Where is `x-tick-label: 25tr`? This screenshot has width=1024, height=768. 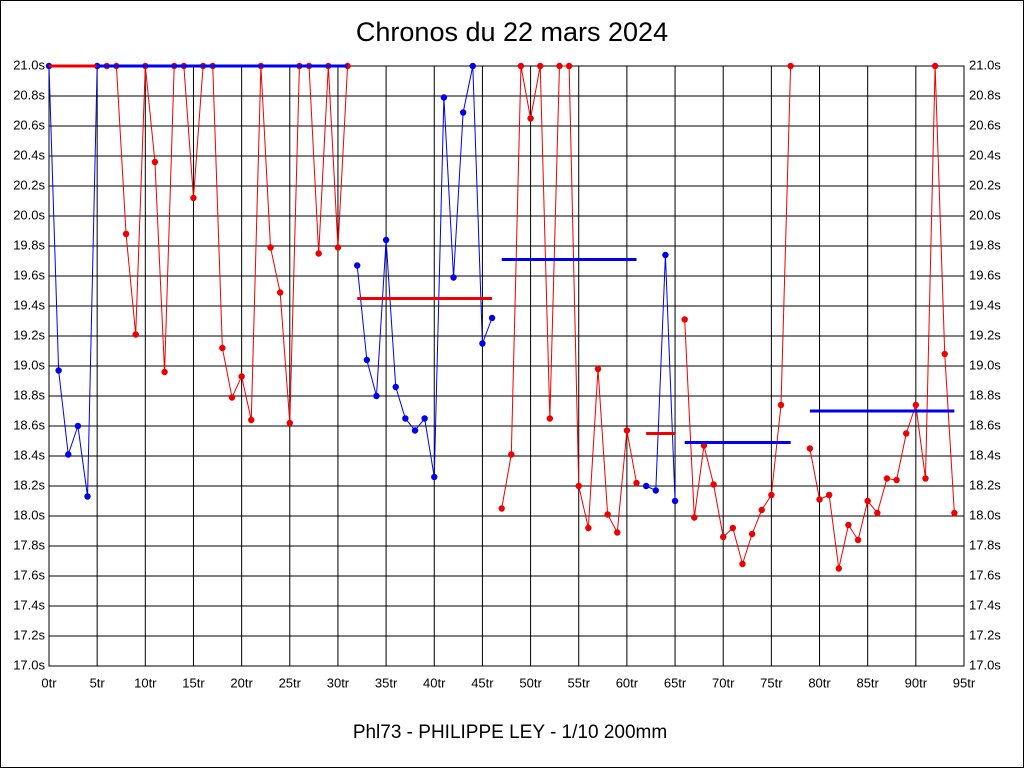
x-tick-label: 25tr is located at coordinates (290, 682).